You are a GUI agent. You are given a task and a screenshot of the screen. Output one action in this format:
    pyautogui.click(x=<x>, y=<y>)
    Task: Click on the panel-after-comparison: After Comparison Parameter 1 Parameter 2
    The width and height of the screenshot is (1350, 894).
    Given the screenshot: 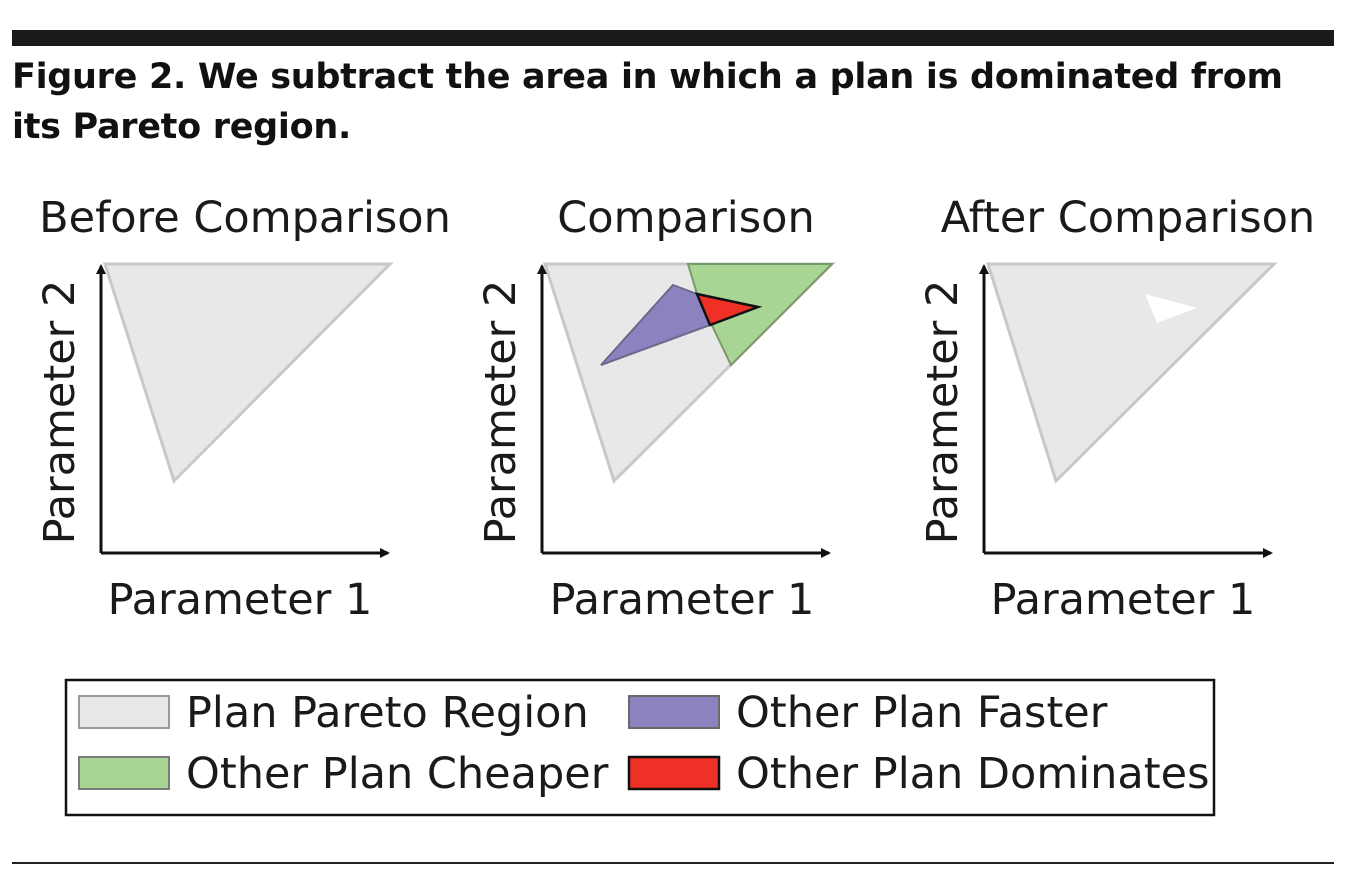 What is the action you would take?
    pyautogui.click(x=1116, y=409)
    